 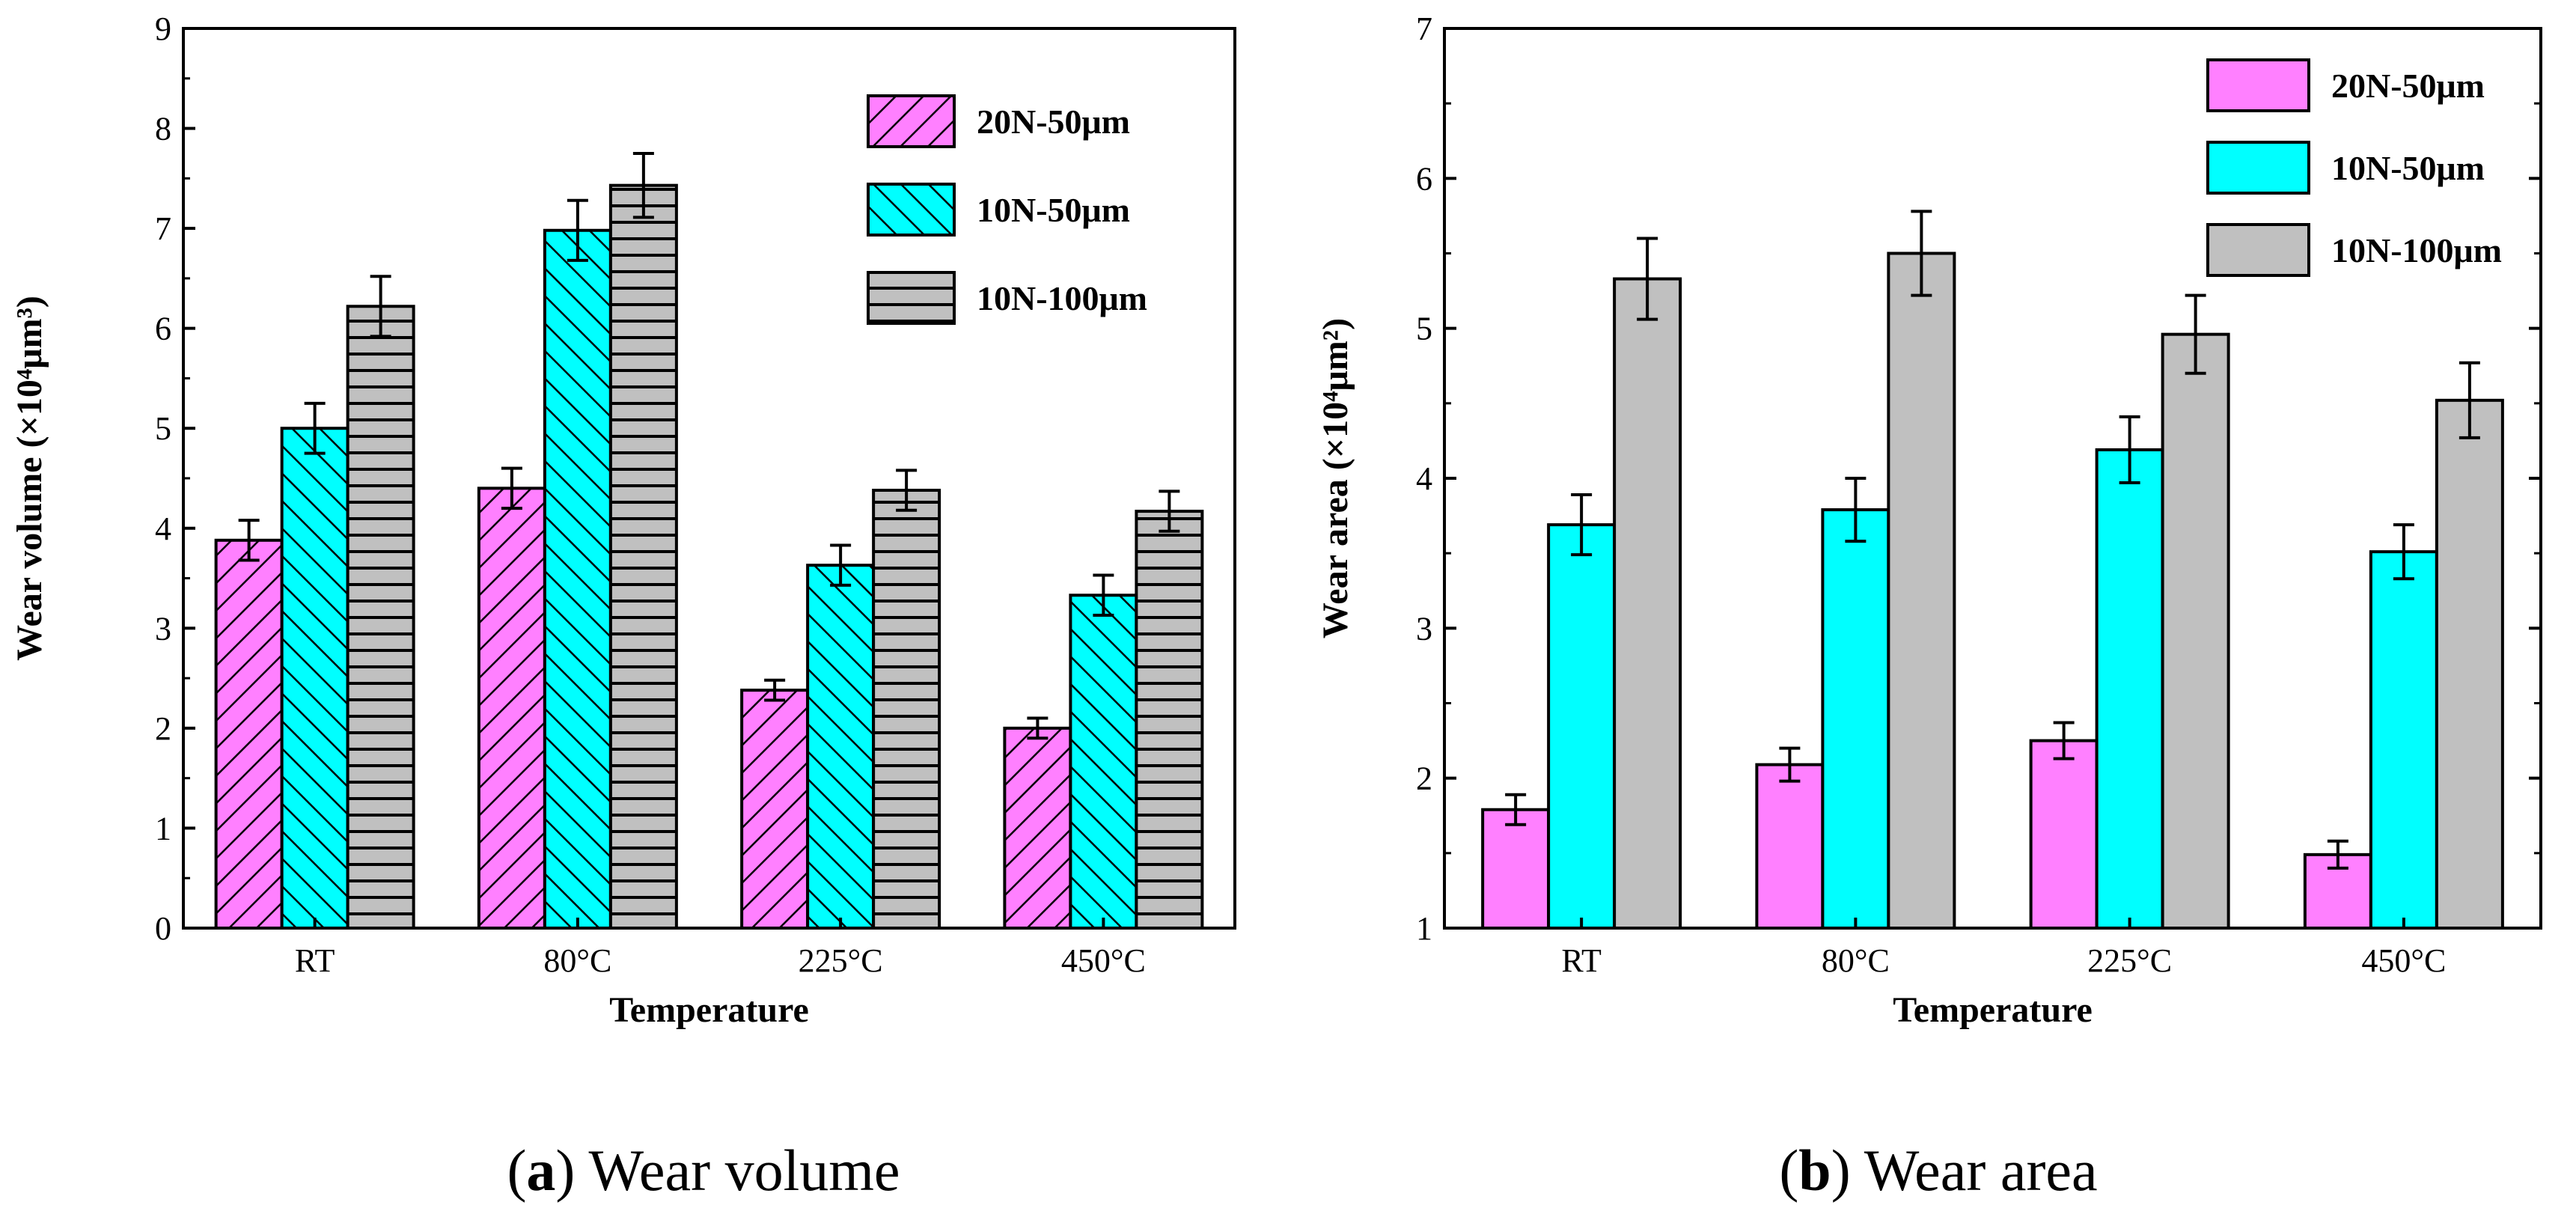 What do you see at coordinates (163, 828) in the screenshot?
I see `y-tick-label-0-1: 1` at bounding box center [163, 828].